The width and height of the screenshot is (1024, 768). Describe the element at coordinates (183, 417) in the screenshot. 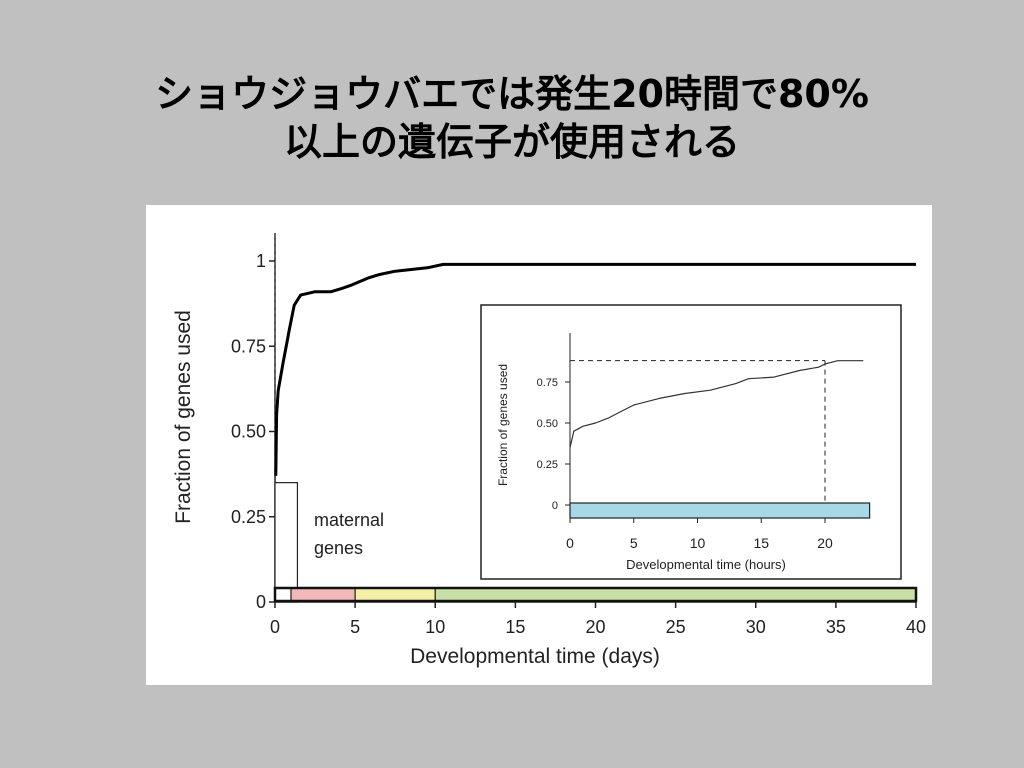

I see `main-y-axis-label: Fraction of genes used` at that location.